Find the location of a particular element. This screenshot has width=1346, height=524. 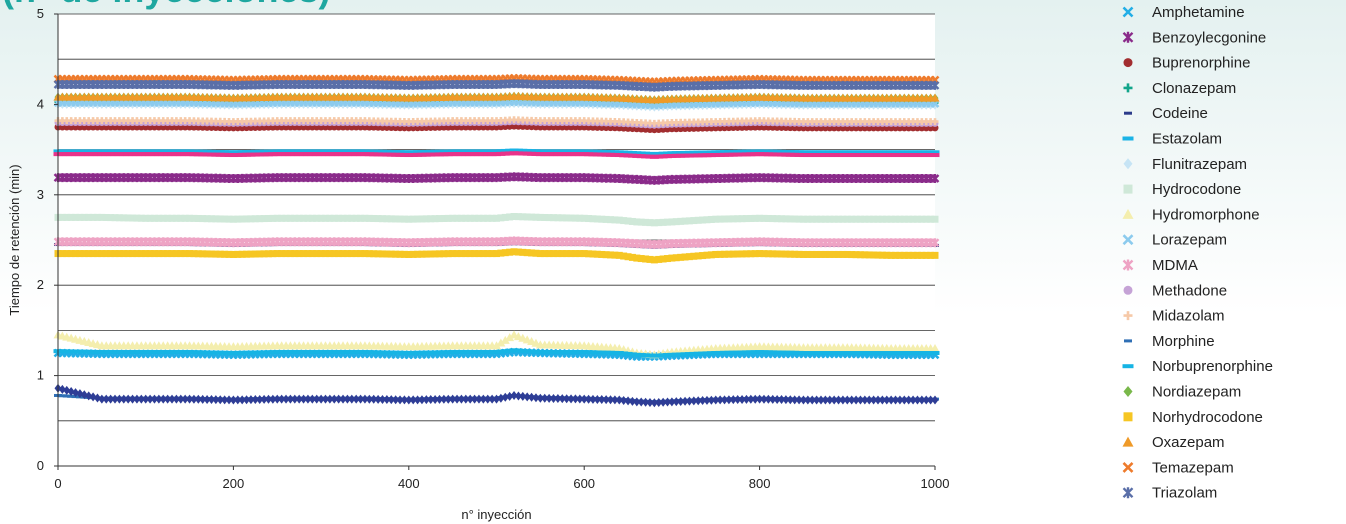

series-norbuprenorphine is located at coordinates (496, 353).